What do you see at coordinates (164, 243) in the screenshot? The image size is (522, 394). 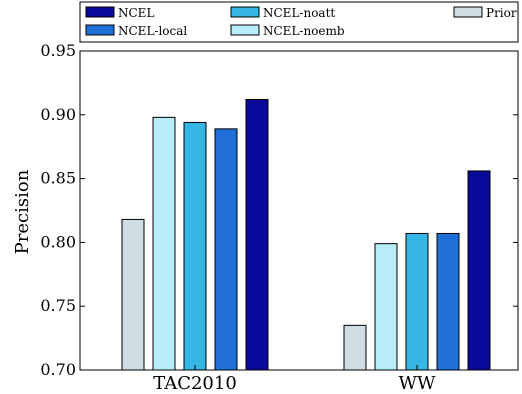 I see `bar-ncel-noemb-tac2010` at bounding box center [164, 243].